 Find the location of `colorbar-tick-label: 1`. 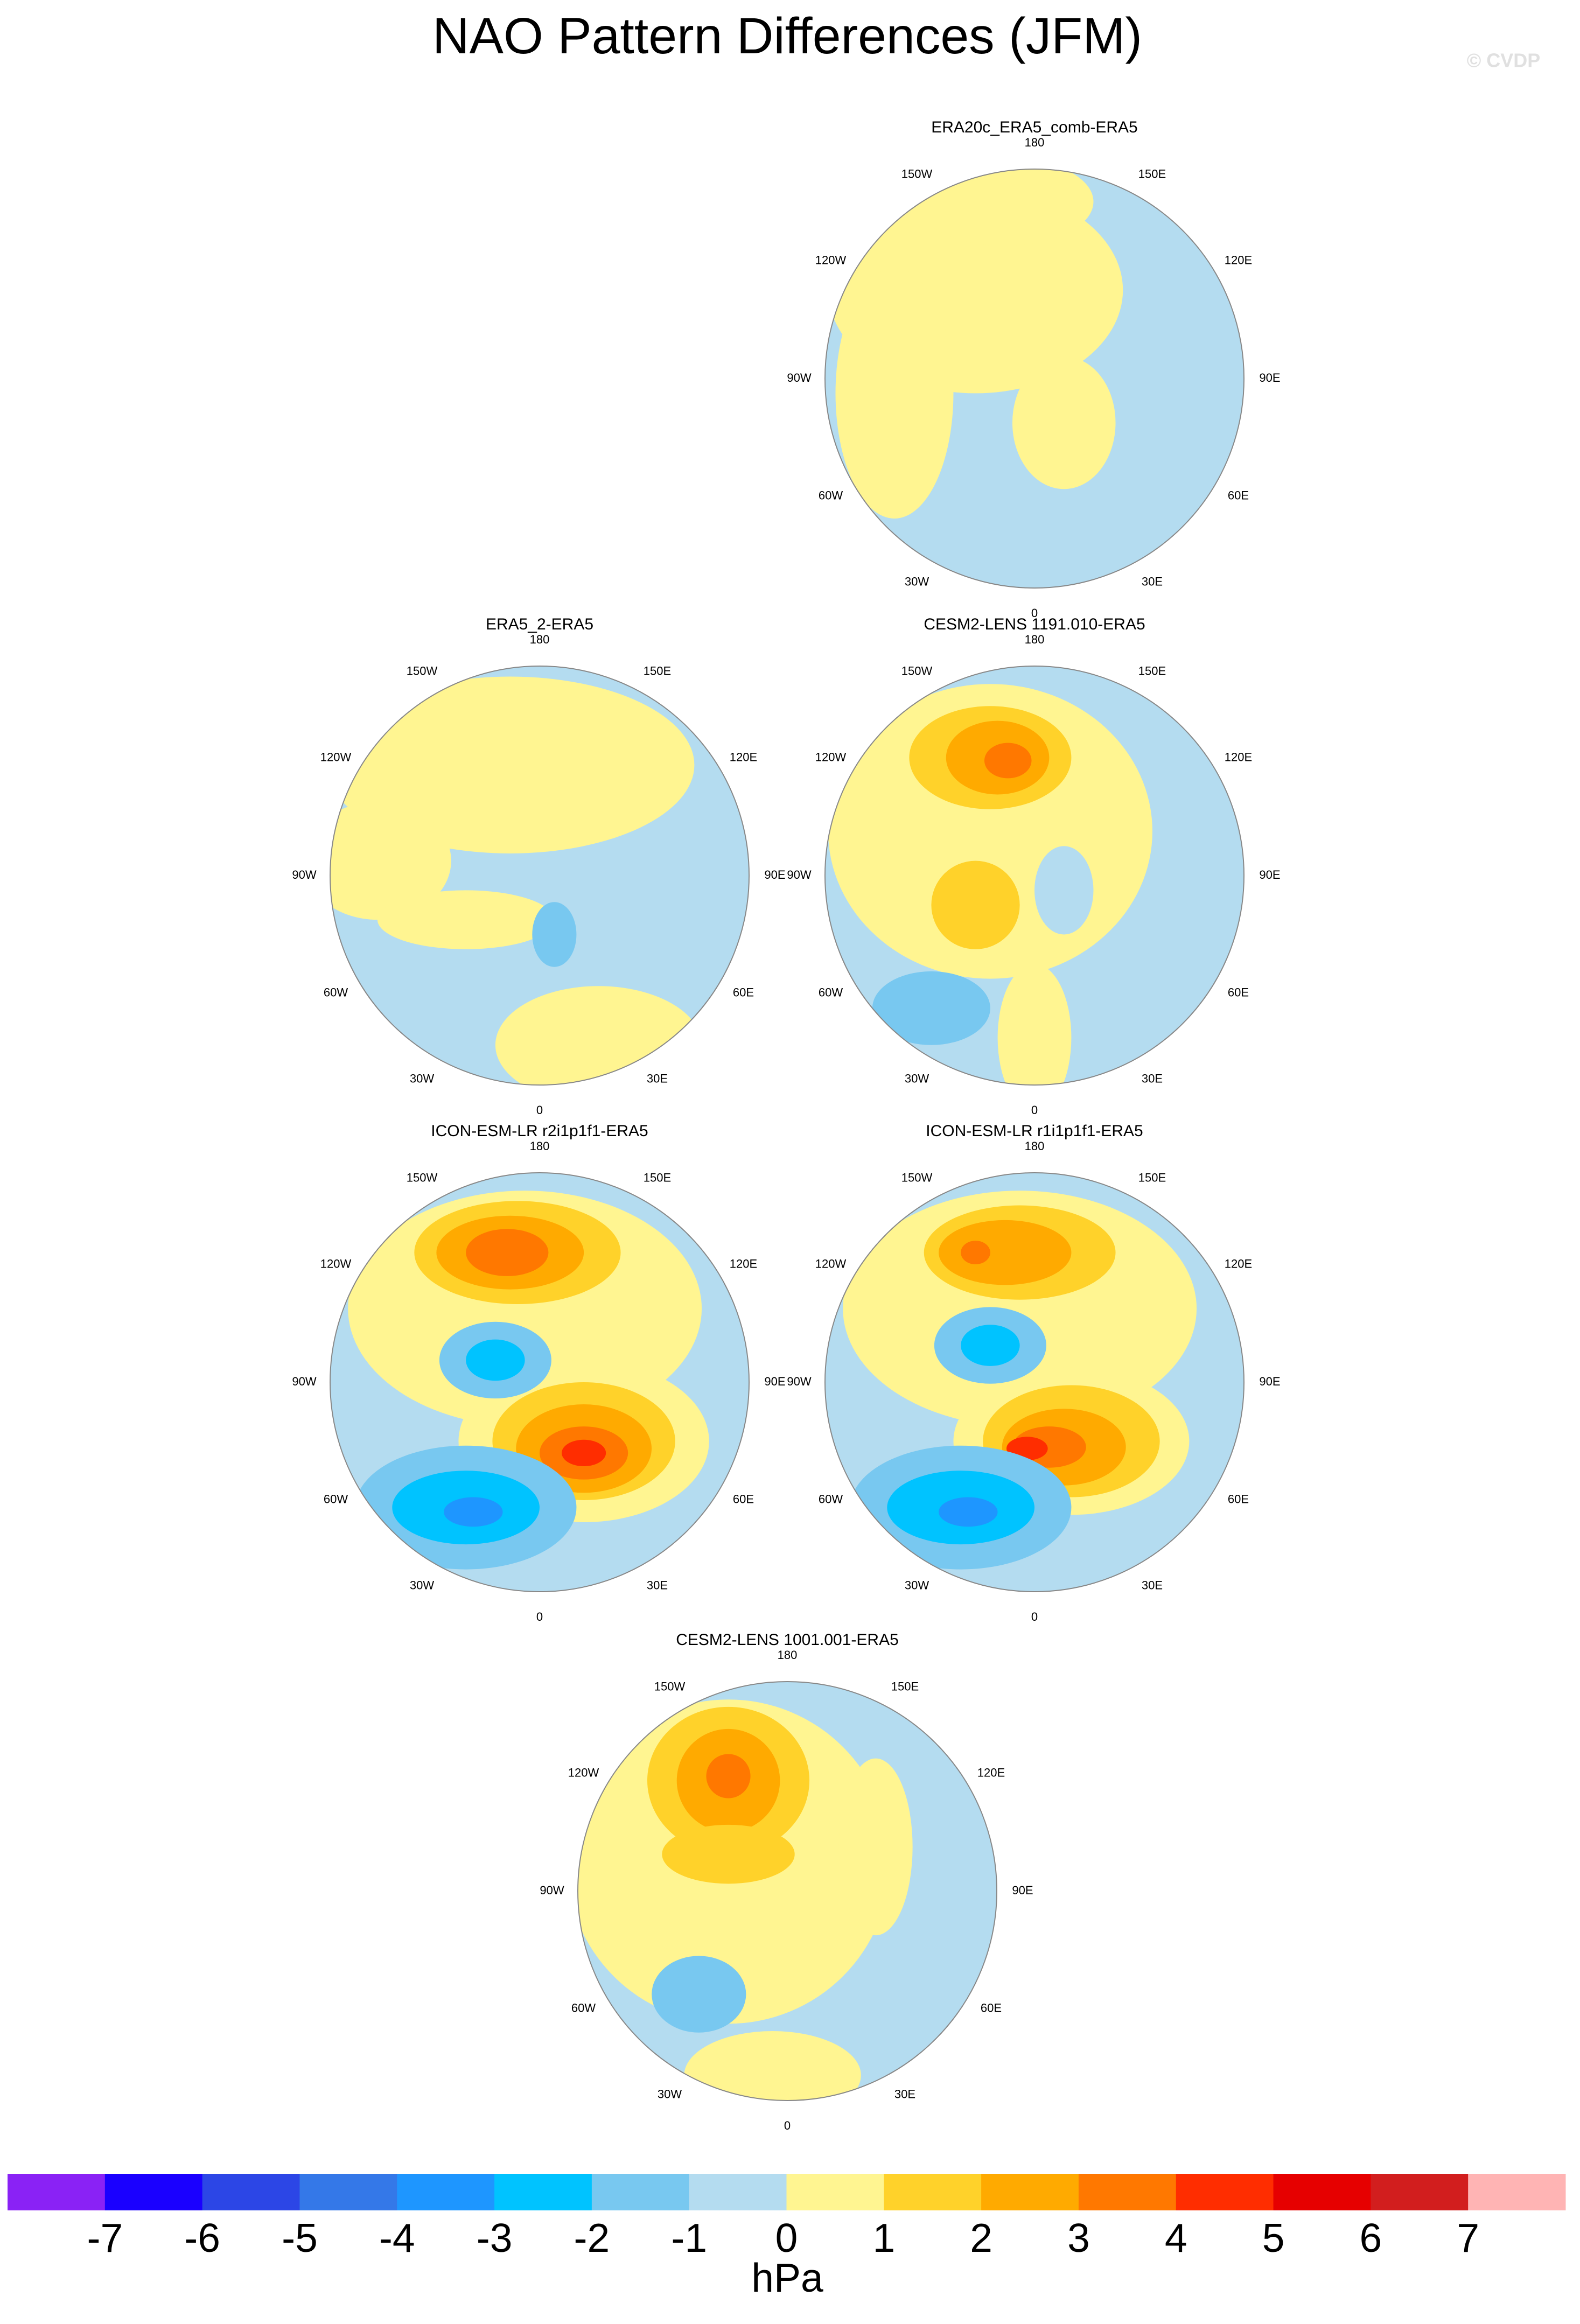

colorbar-tick-label: 1 is located at coordinates (883, 2237).